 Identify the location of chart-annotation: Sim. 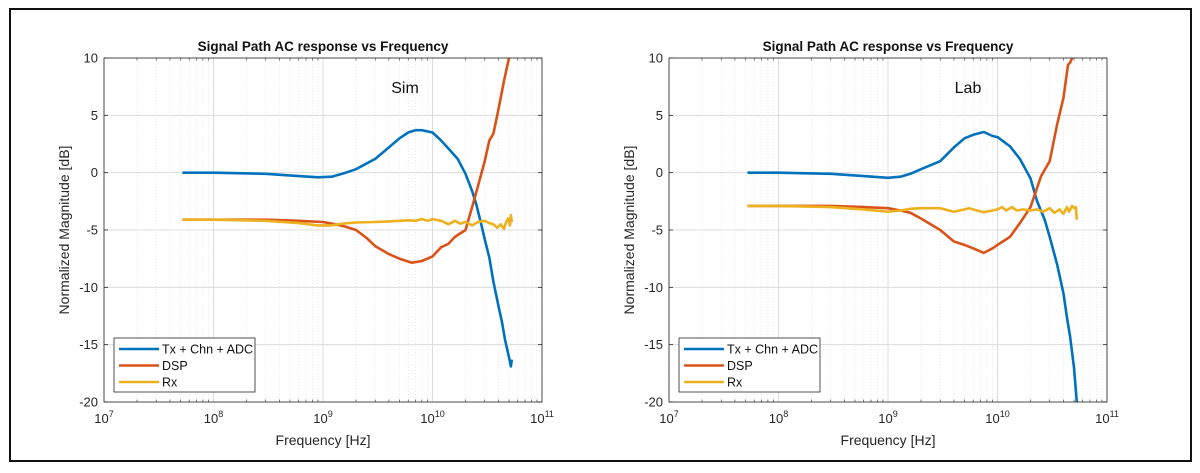
(405, 88).